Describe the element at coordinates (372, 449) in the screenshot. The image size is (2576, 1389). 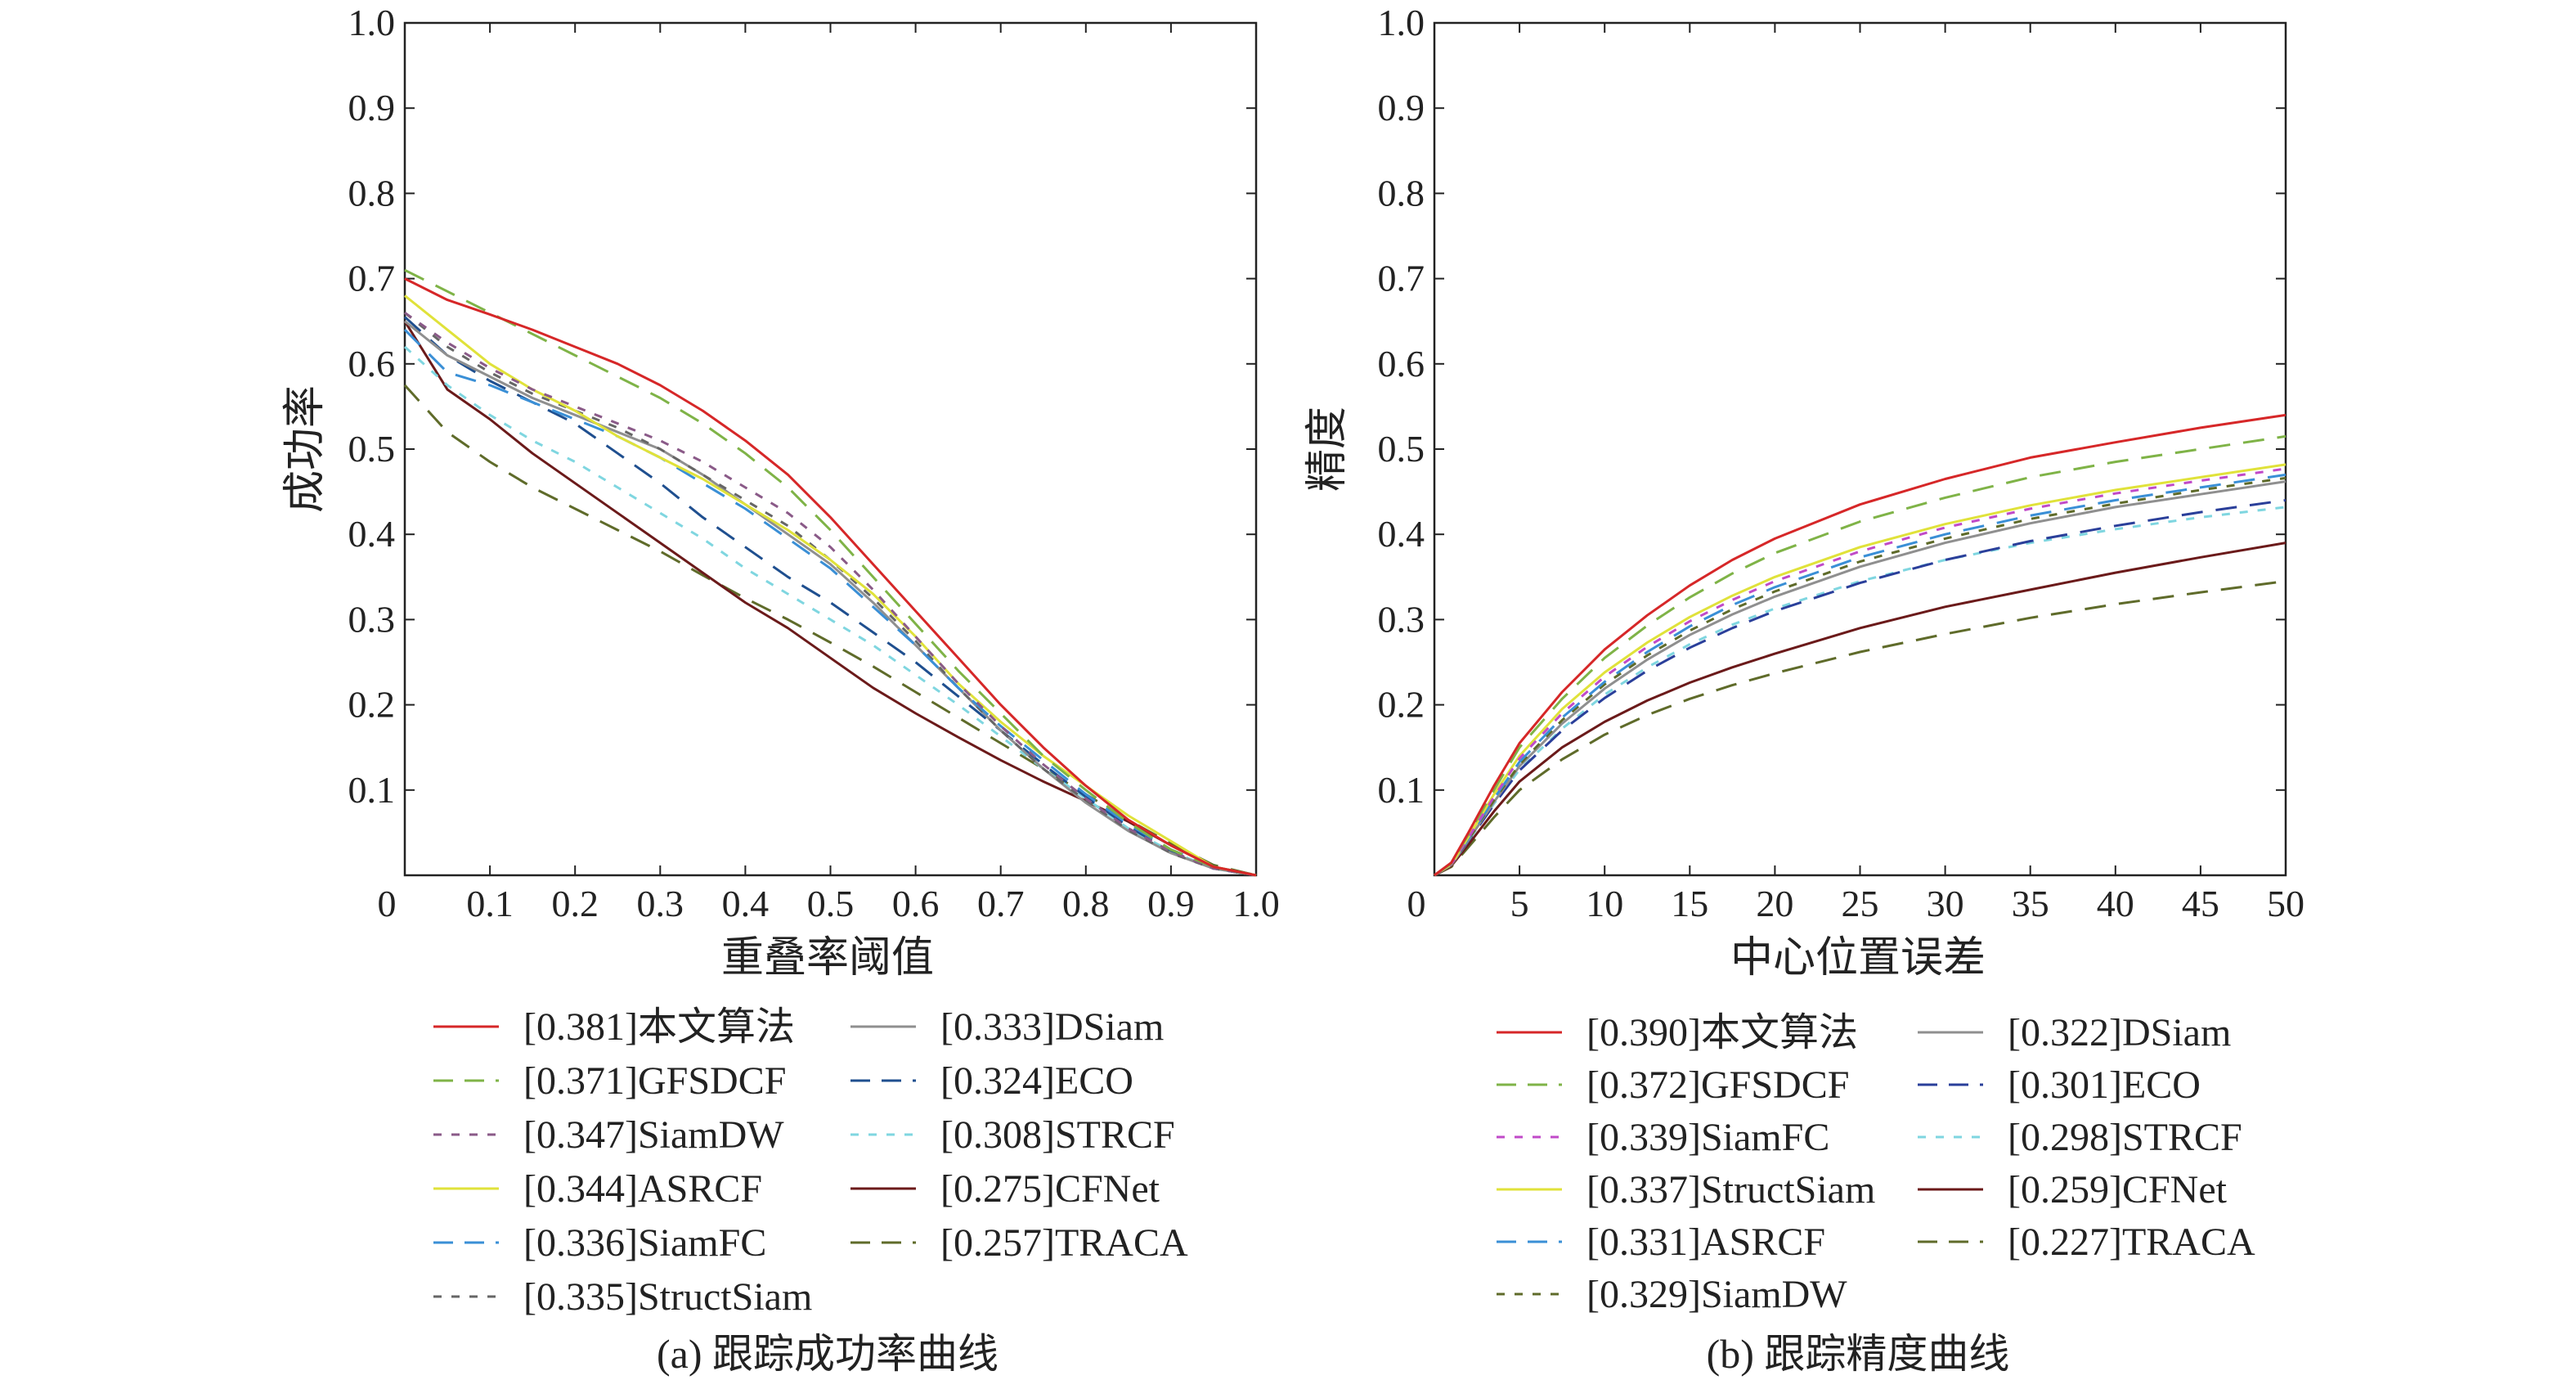
I see `chart-a-y-tick-label: 0.5` at that location.